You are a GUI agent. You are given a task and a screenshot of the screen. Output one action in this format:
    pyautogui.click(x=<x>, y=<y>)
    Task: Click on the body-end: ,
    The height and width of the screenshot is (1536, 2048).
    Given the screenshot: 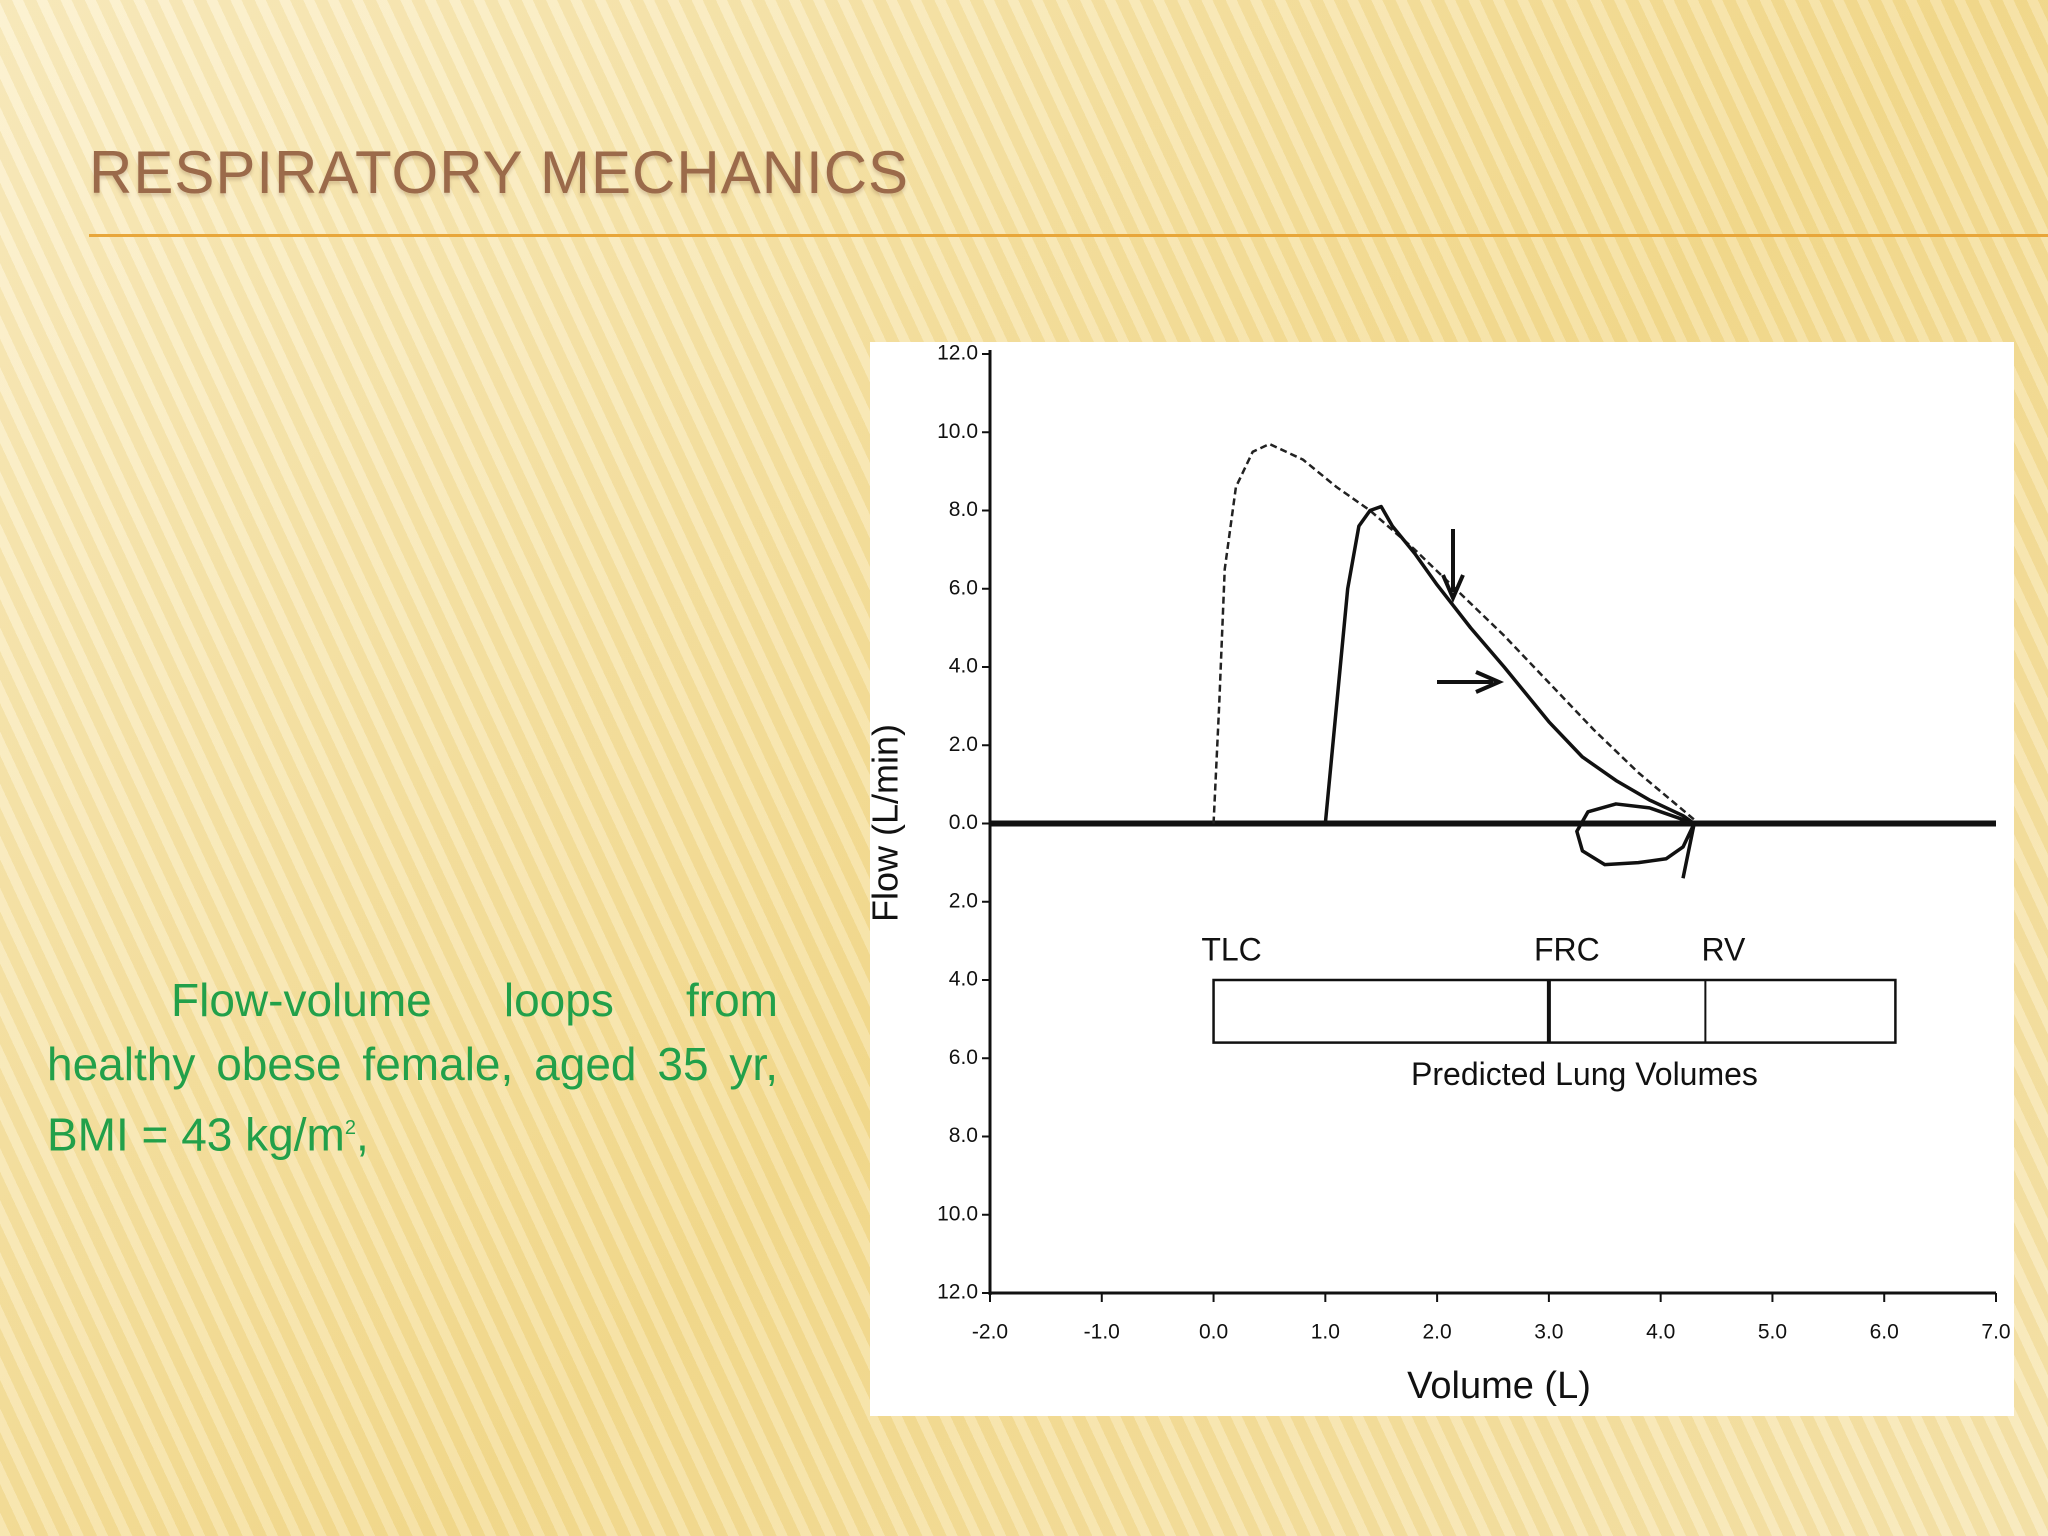 What is the action you would take?
    pyautogui.click(x=362, y=1134)
    